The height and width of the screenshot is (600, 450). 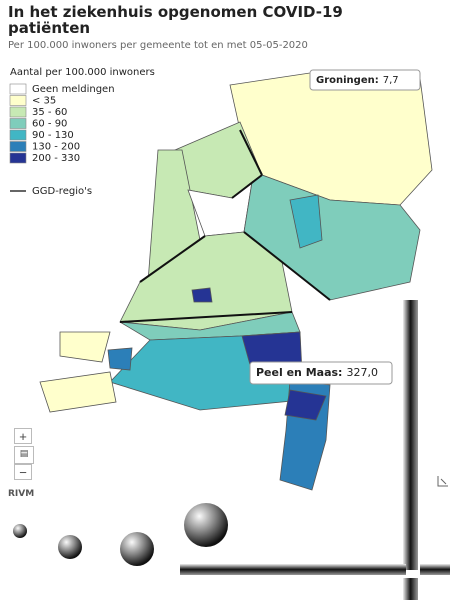 What do you see at coordinates (49, 124) in the screenshot?
I see `legend-label: 60 - 90` at bounding box center [49, 124].